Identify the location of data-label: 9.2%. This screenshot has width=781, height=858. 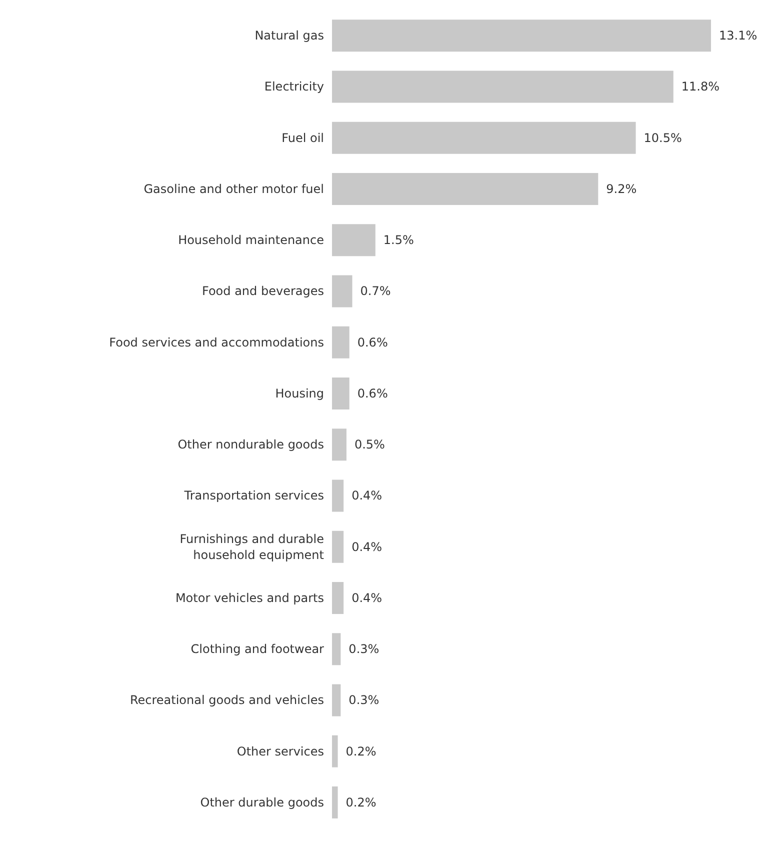
(621, 189).